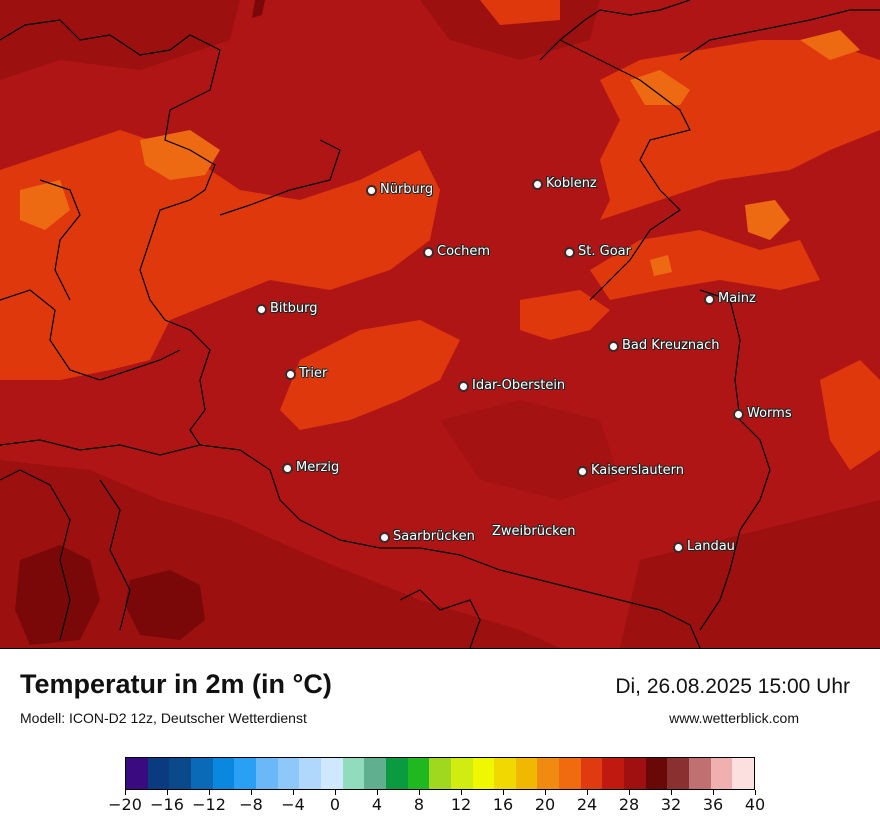 Image resolution: width=880 pixels, height=830 pixels. What do you see at coordinates (287, 309) in the screenshot?
I see `city-marker-bitburg: Bitburg` at bounding box center [287, 309].